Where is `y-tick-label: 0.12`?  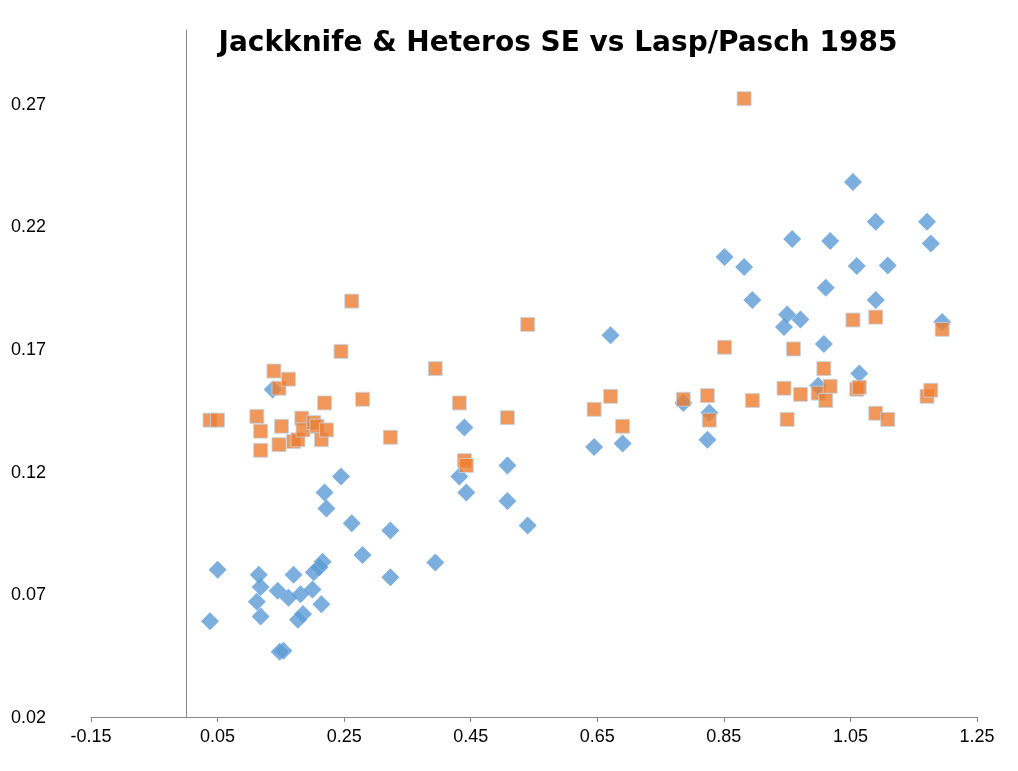 y-tick-label: 0.12 is located at coordinates (28, 471).